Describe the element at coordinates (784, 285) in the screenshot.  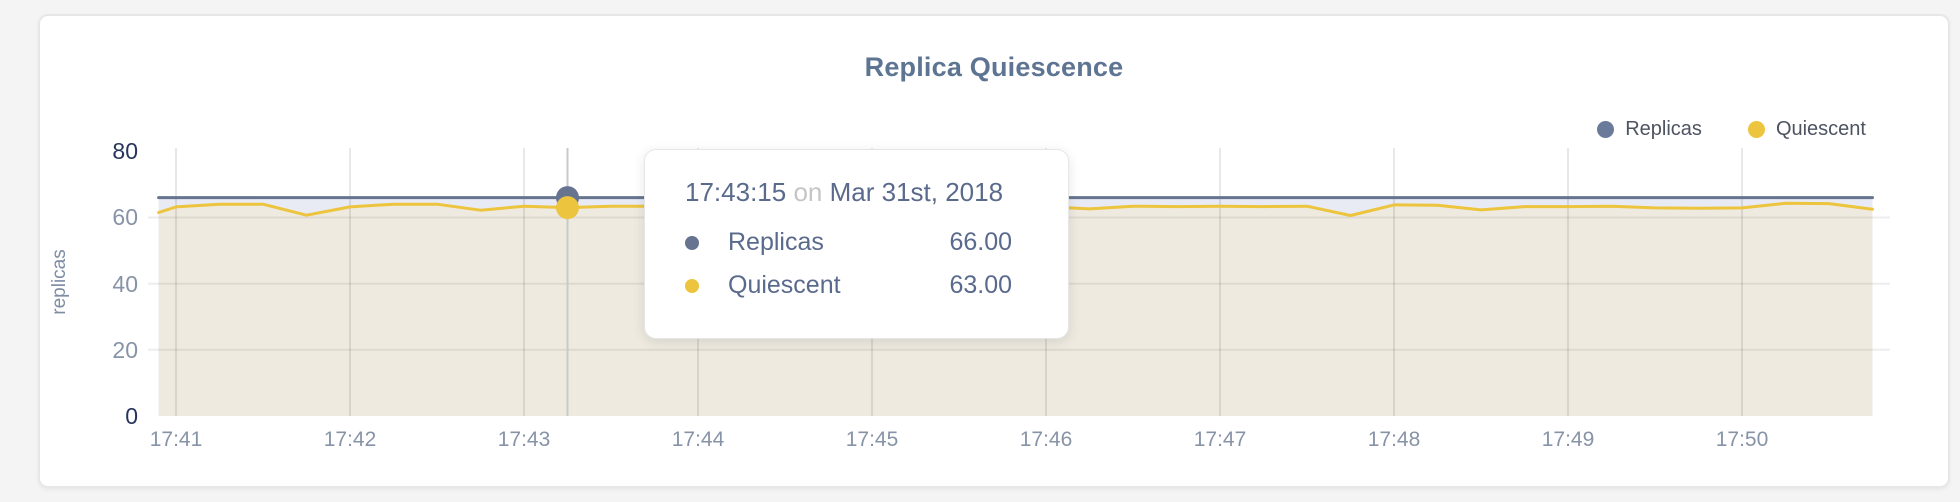
I see `tooltip-series-label: Quiescent` at that location.